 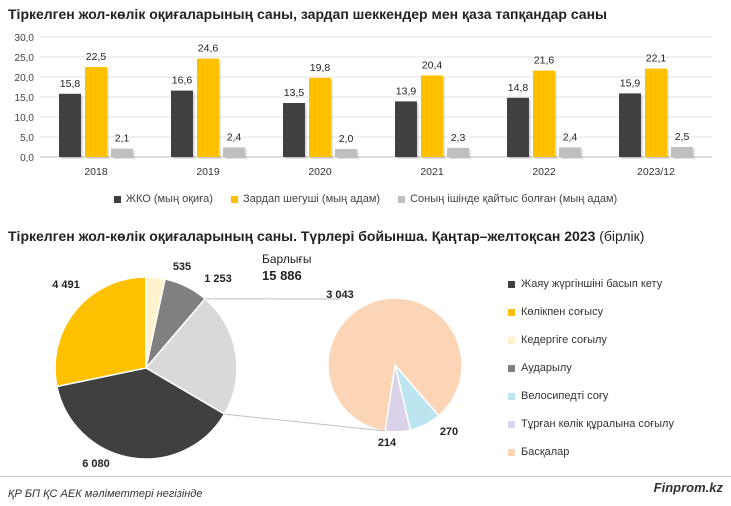 What do you see at coordinates (70, 84) in the screenshot?
I see `data-label: 15,8` at bounding box center [70, 84].